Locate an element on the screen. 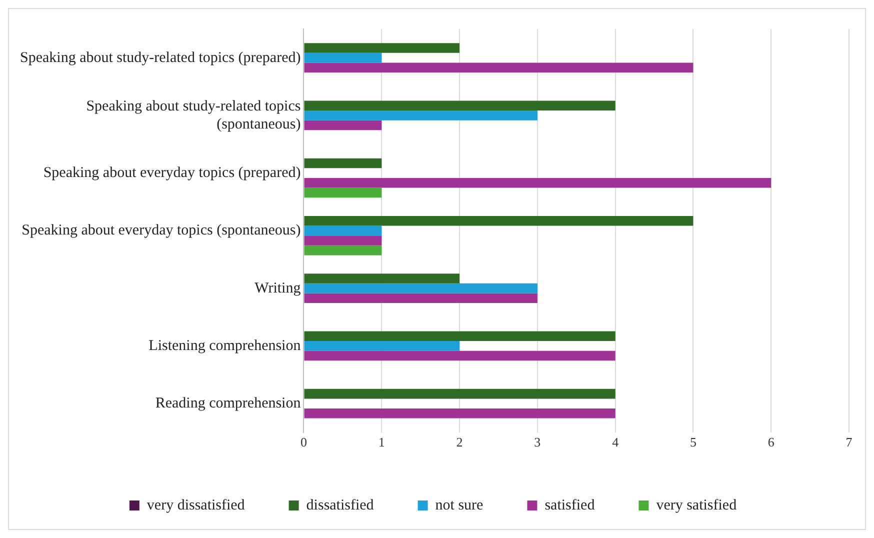 The height and width of the screenshot is (538, 874). legend-label: dissatisfied is located at coordinates (340, 505).